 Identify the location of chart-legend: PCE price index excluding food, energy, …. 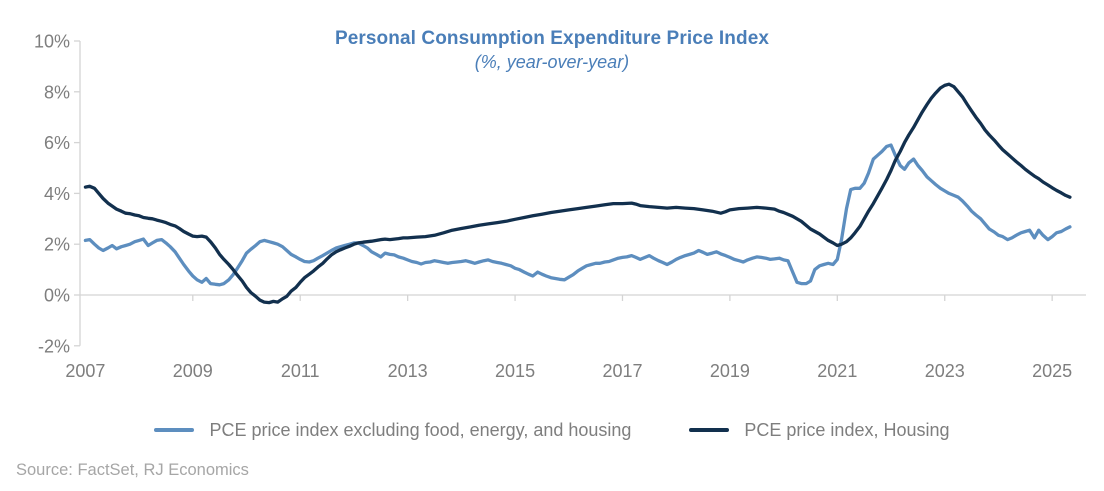
(552, 430).